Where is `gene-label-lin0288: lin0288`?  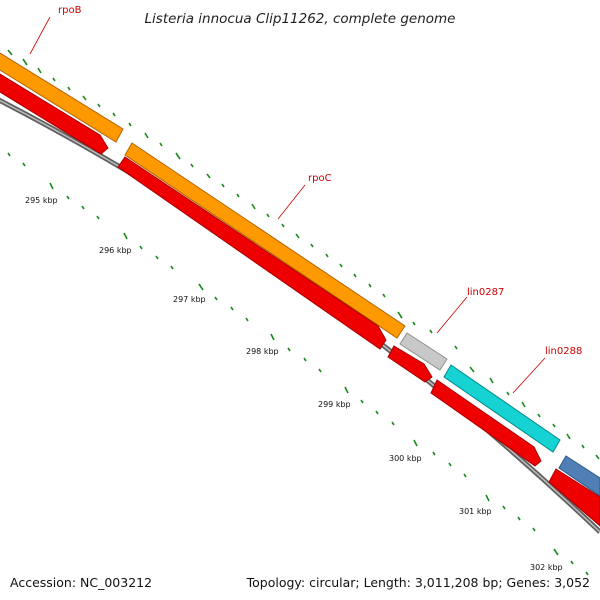 gene-label-lin0288: lin0288 is located at coordinates (563, 351).